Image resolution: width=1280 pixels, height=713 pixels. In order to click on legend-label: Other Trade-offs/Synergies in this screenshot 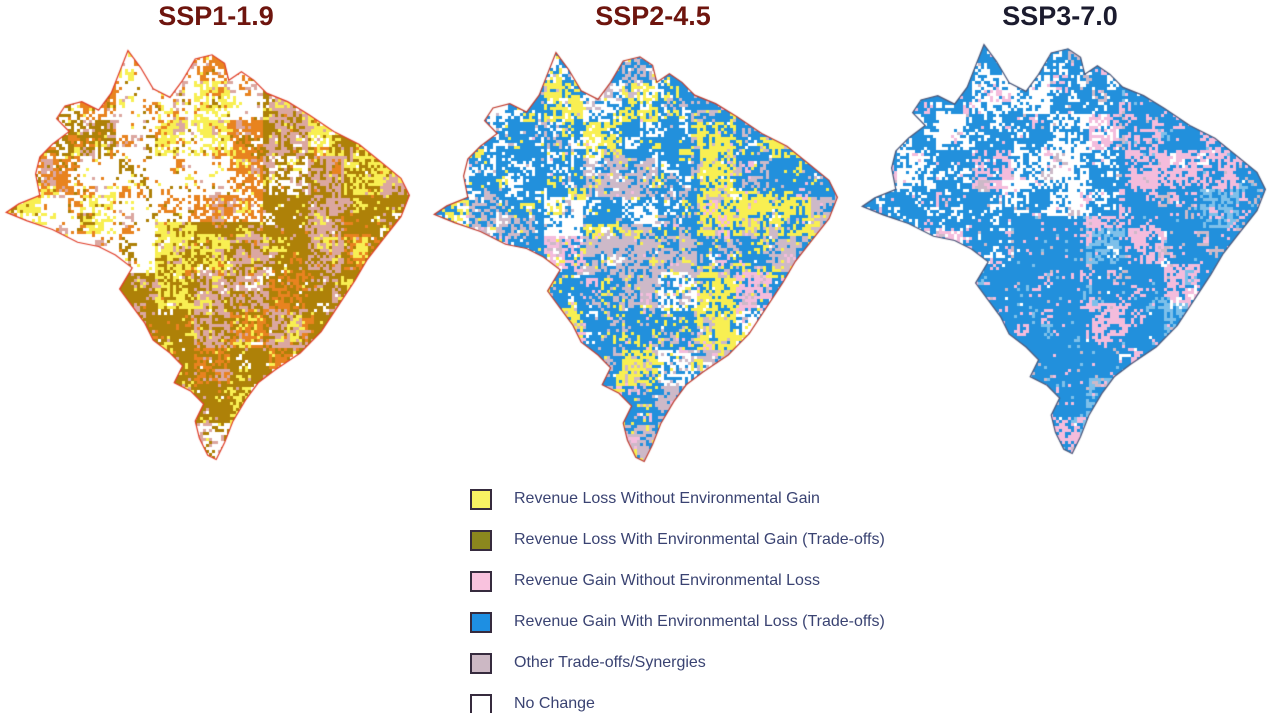, I will do `click(610, 662)`.